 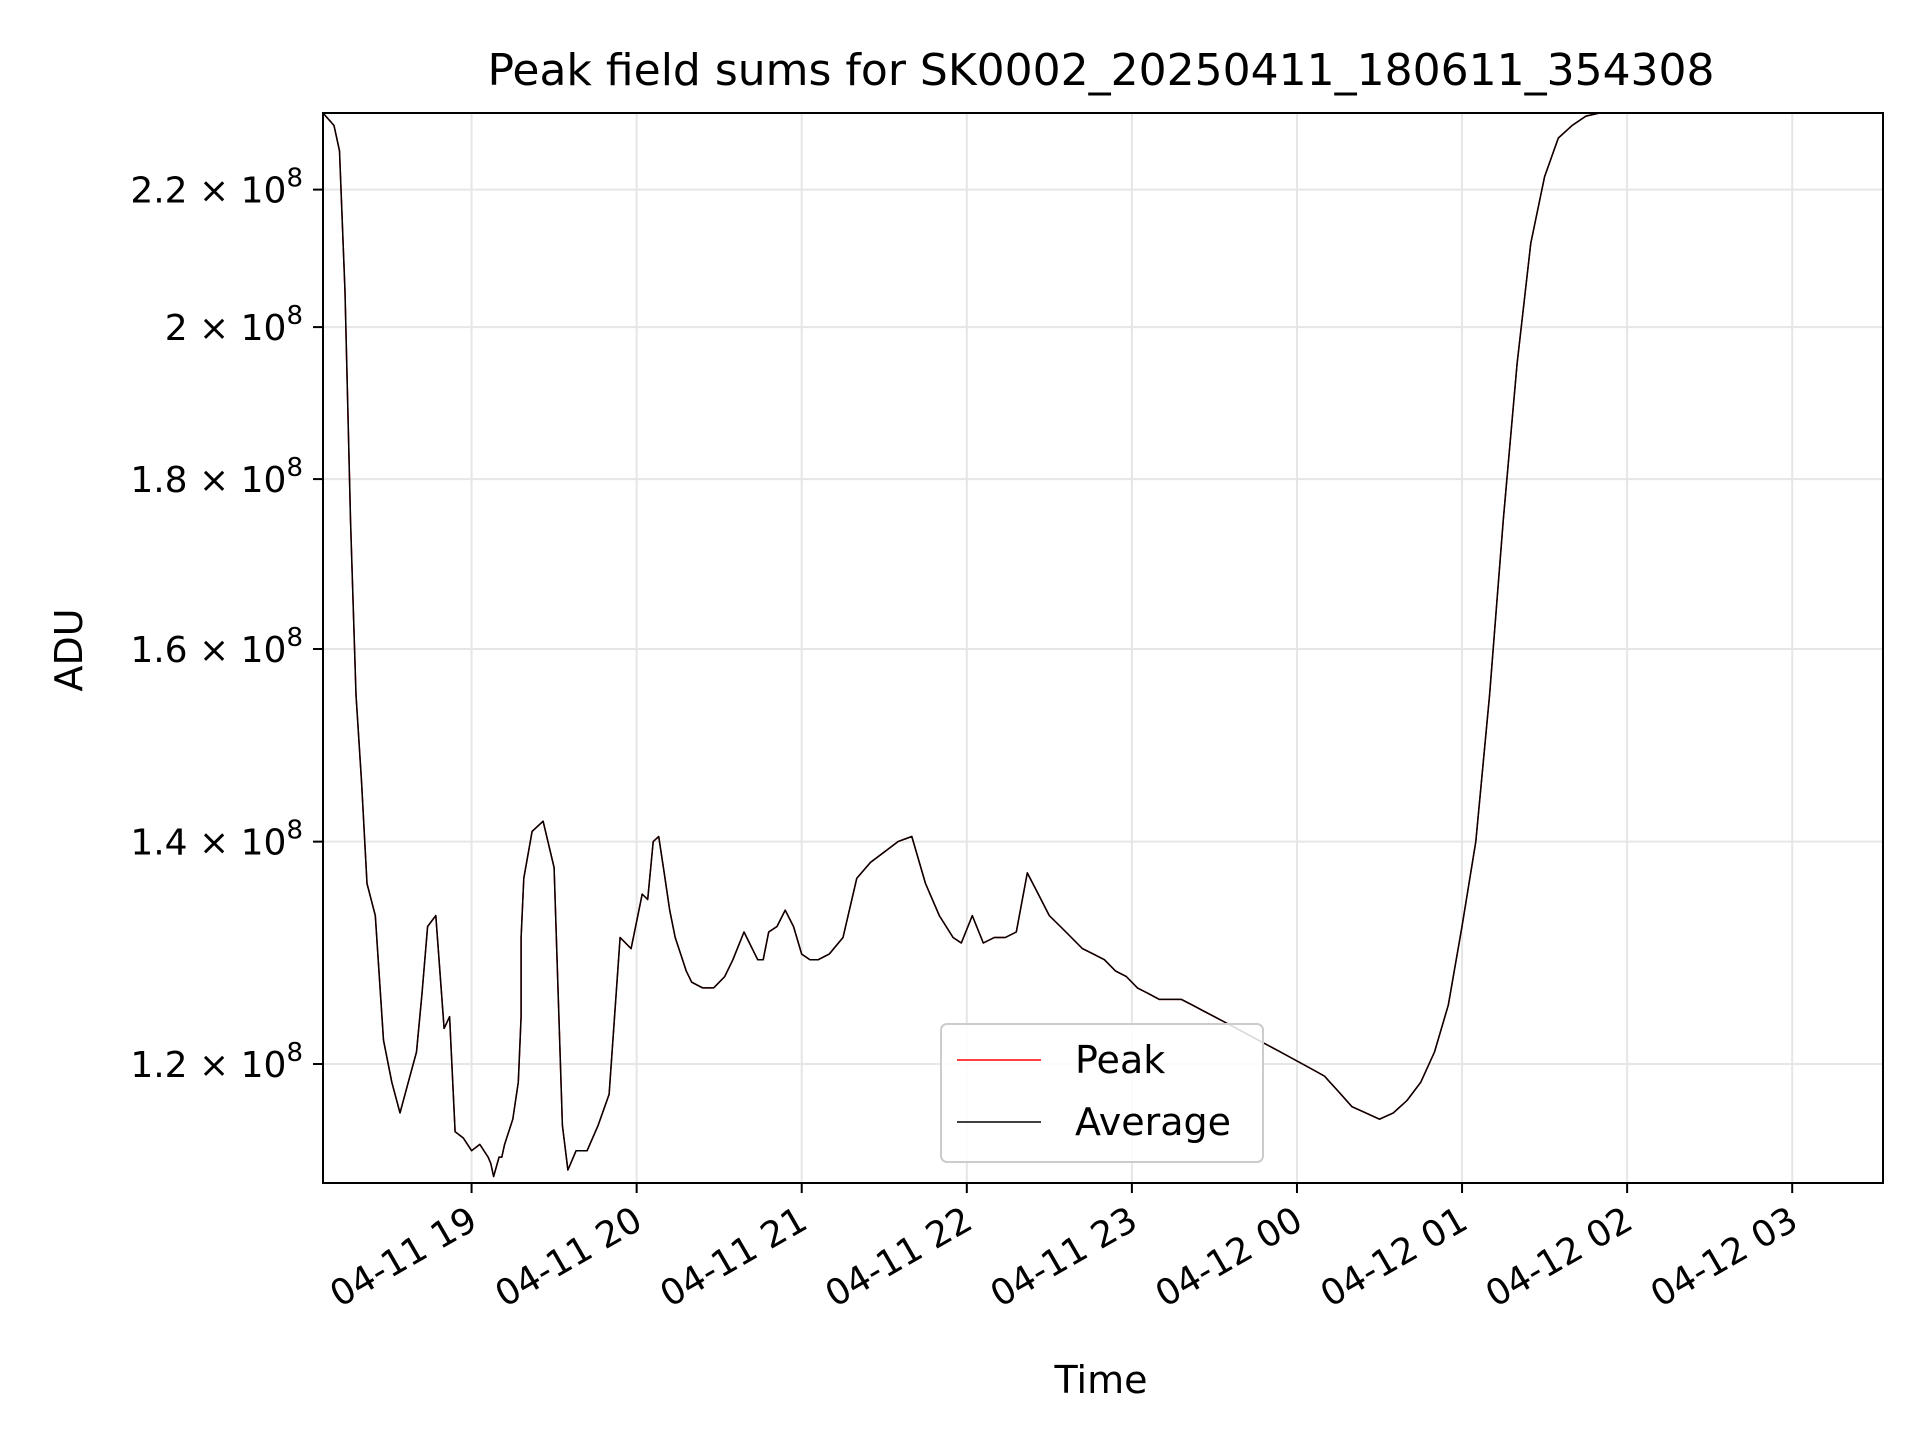 I want to click on y-tick-label: 2.2 × 108, so click(x=216, y=188).